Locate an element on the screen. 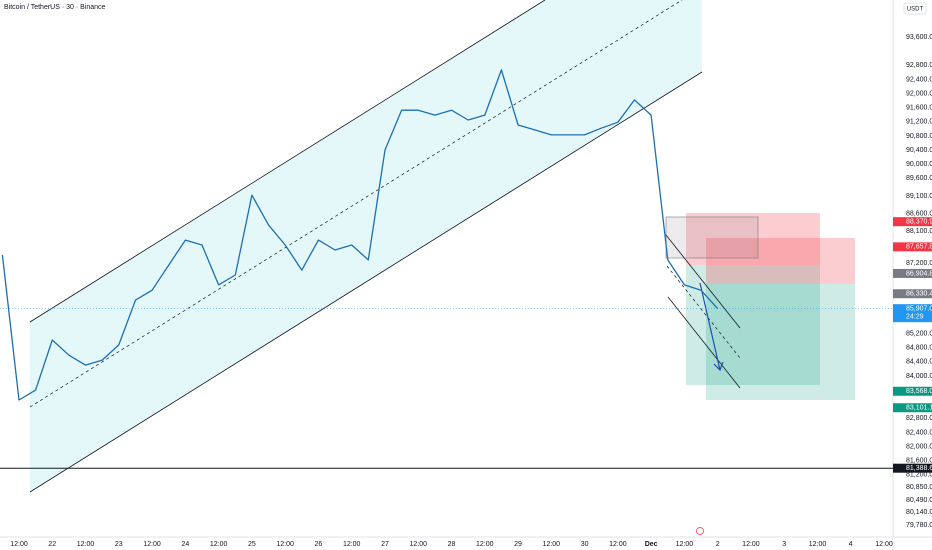  y-tick-label: 88,100.00 is located at coordinates (919, 231).